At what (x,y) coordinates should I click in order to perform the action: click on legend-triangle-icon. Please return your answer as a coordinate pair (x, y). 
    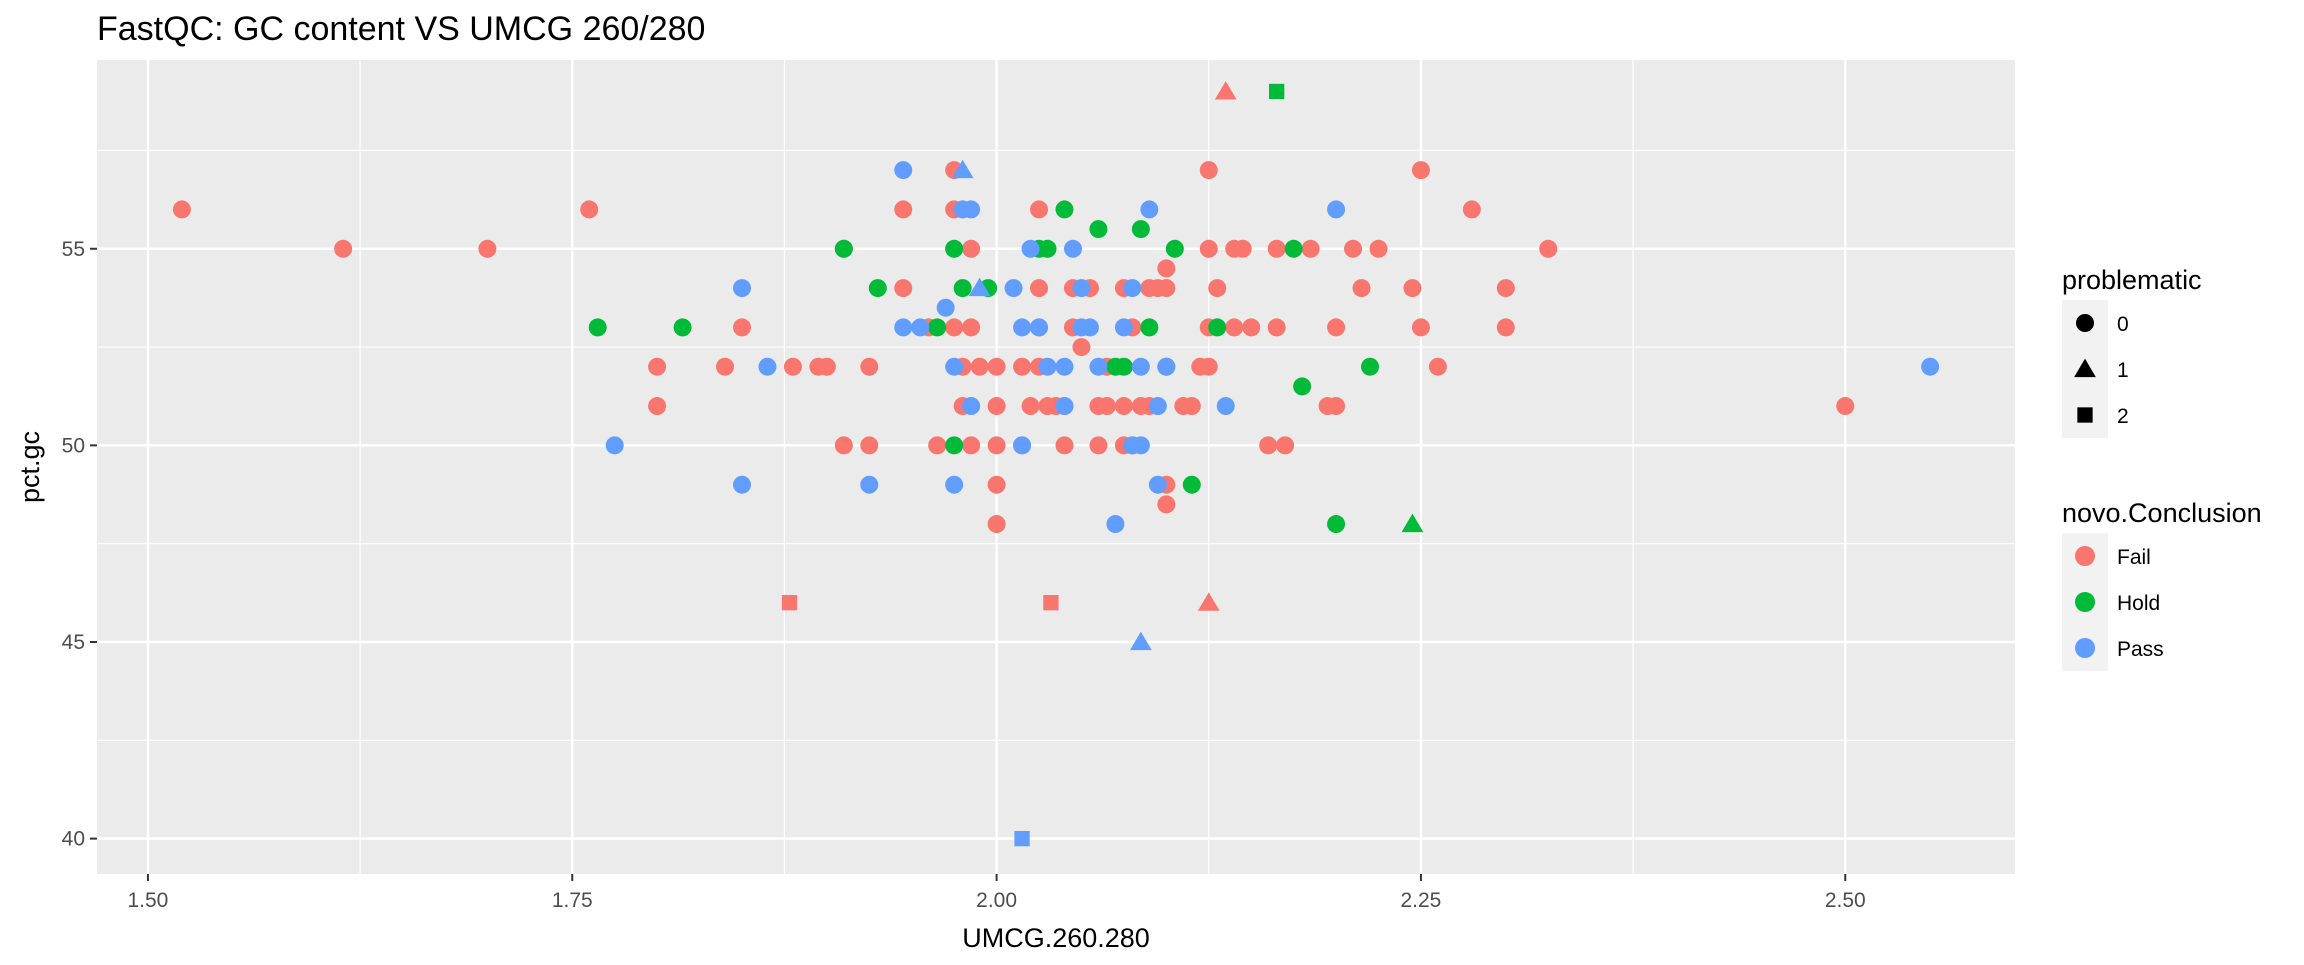
    Looking at the image, I should click on (2085, 368).